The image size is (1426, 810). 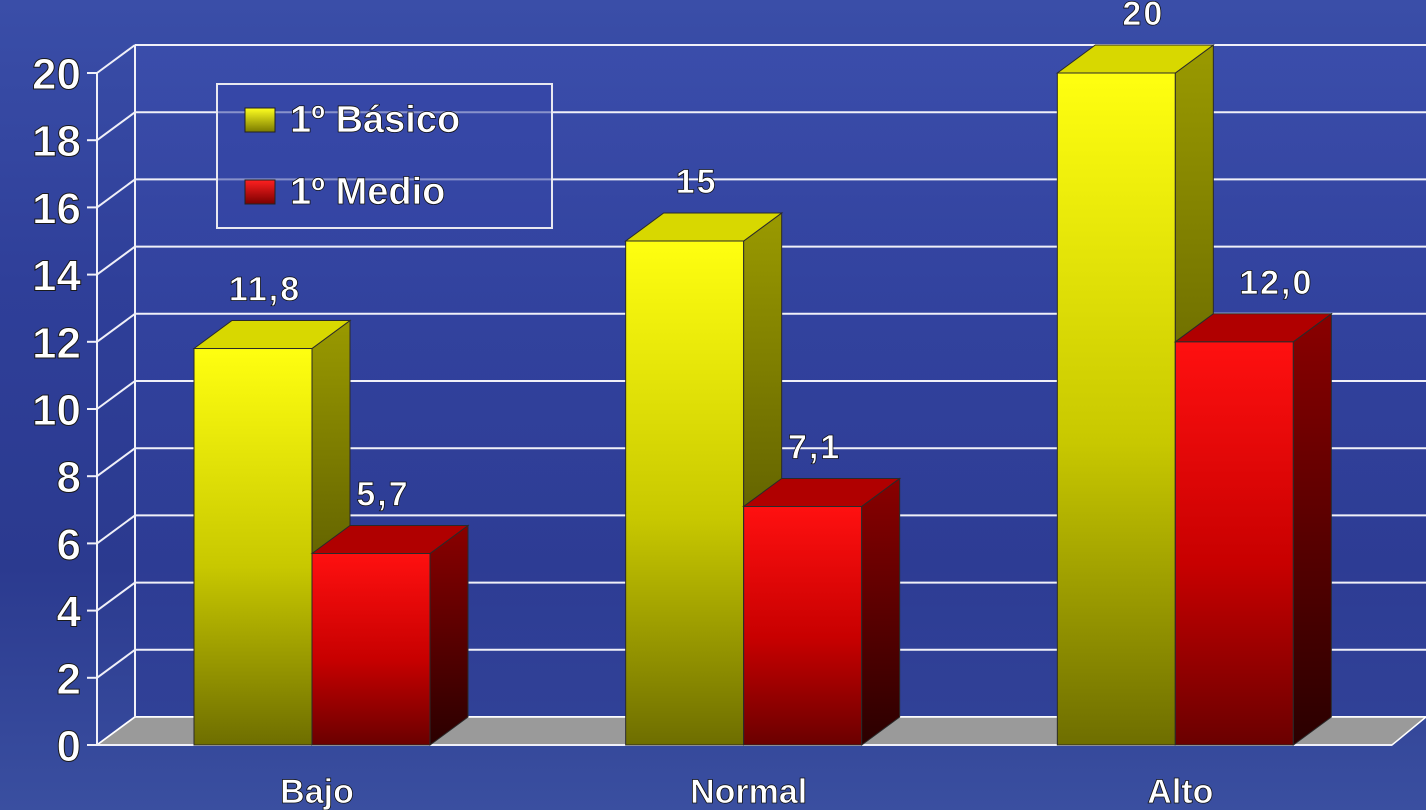 I want to click on bar-top-medio-bajo, so click(x=390, y=539).